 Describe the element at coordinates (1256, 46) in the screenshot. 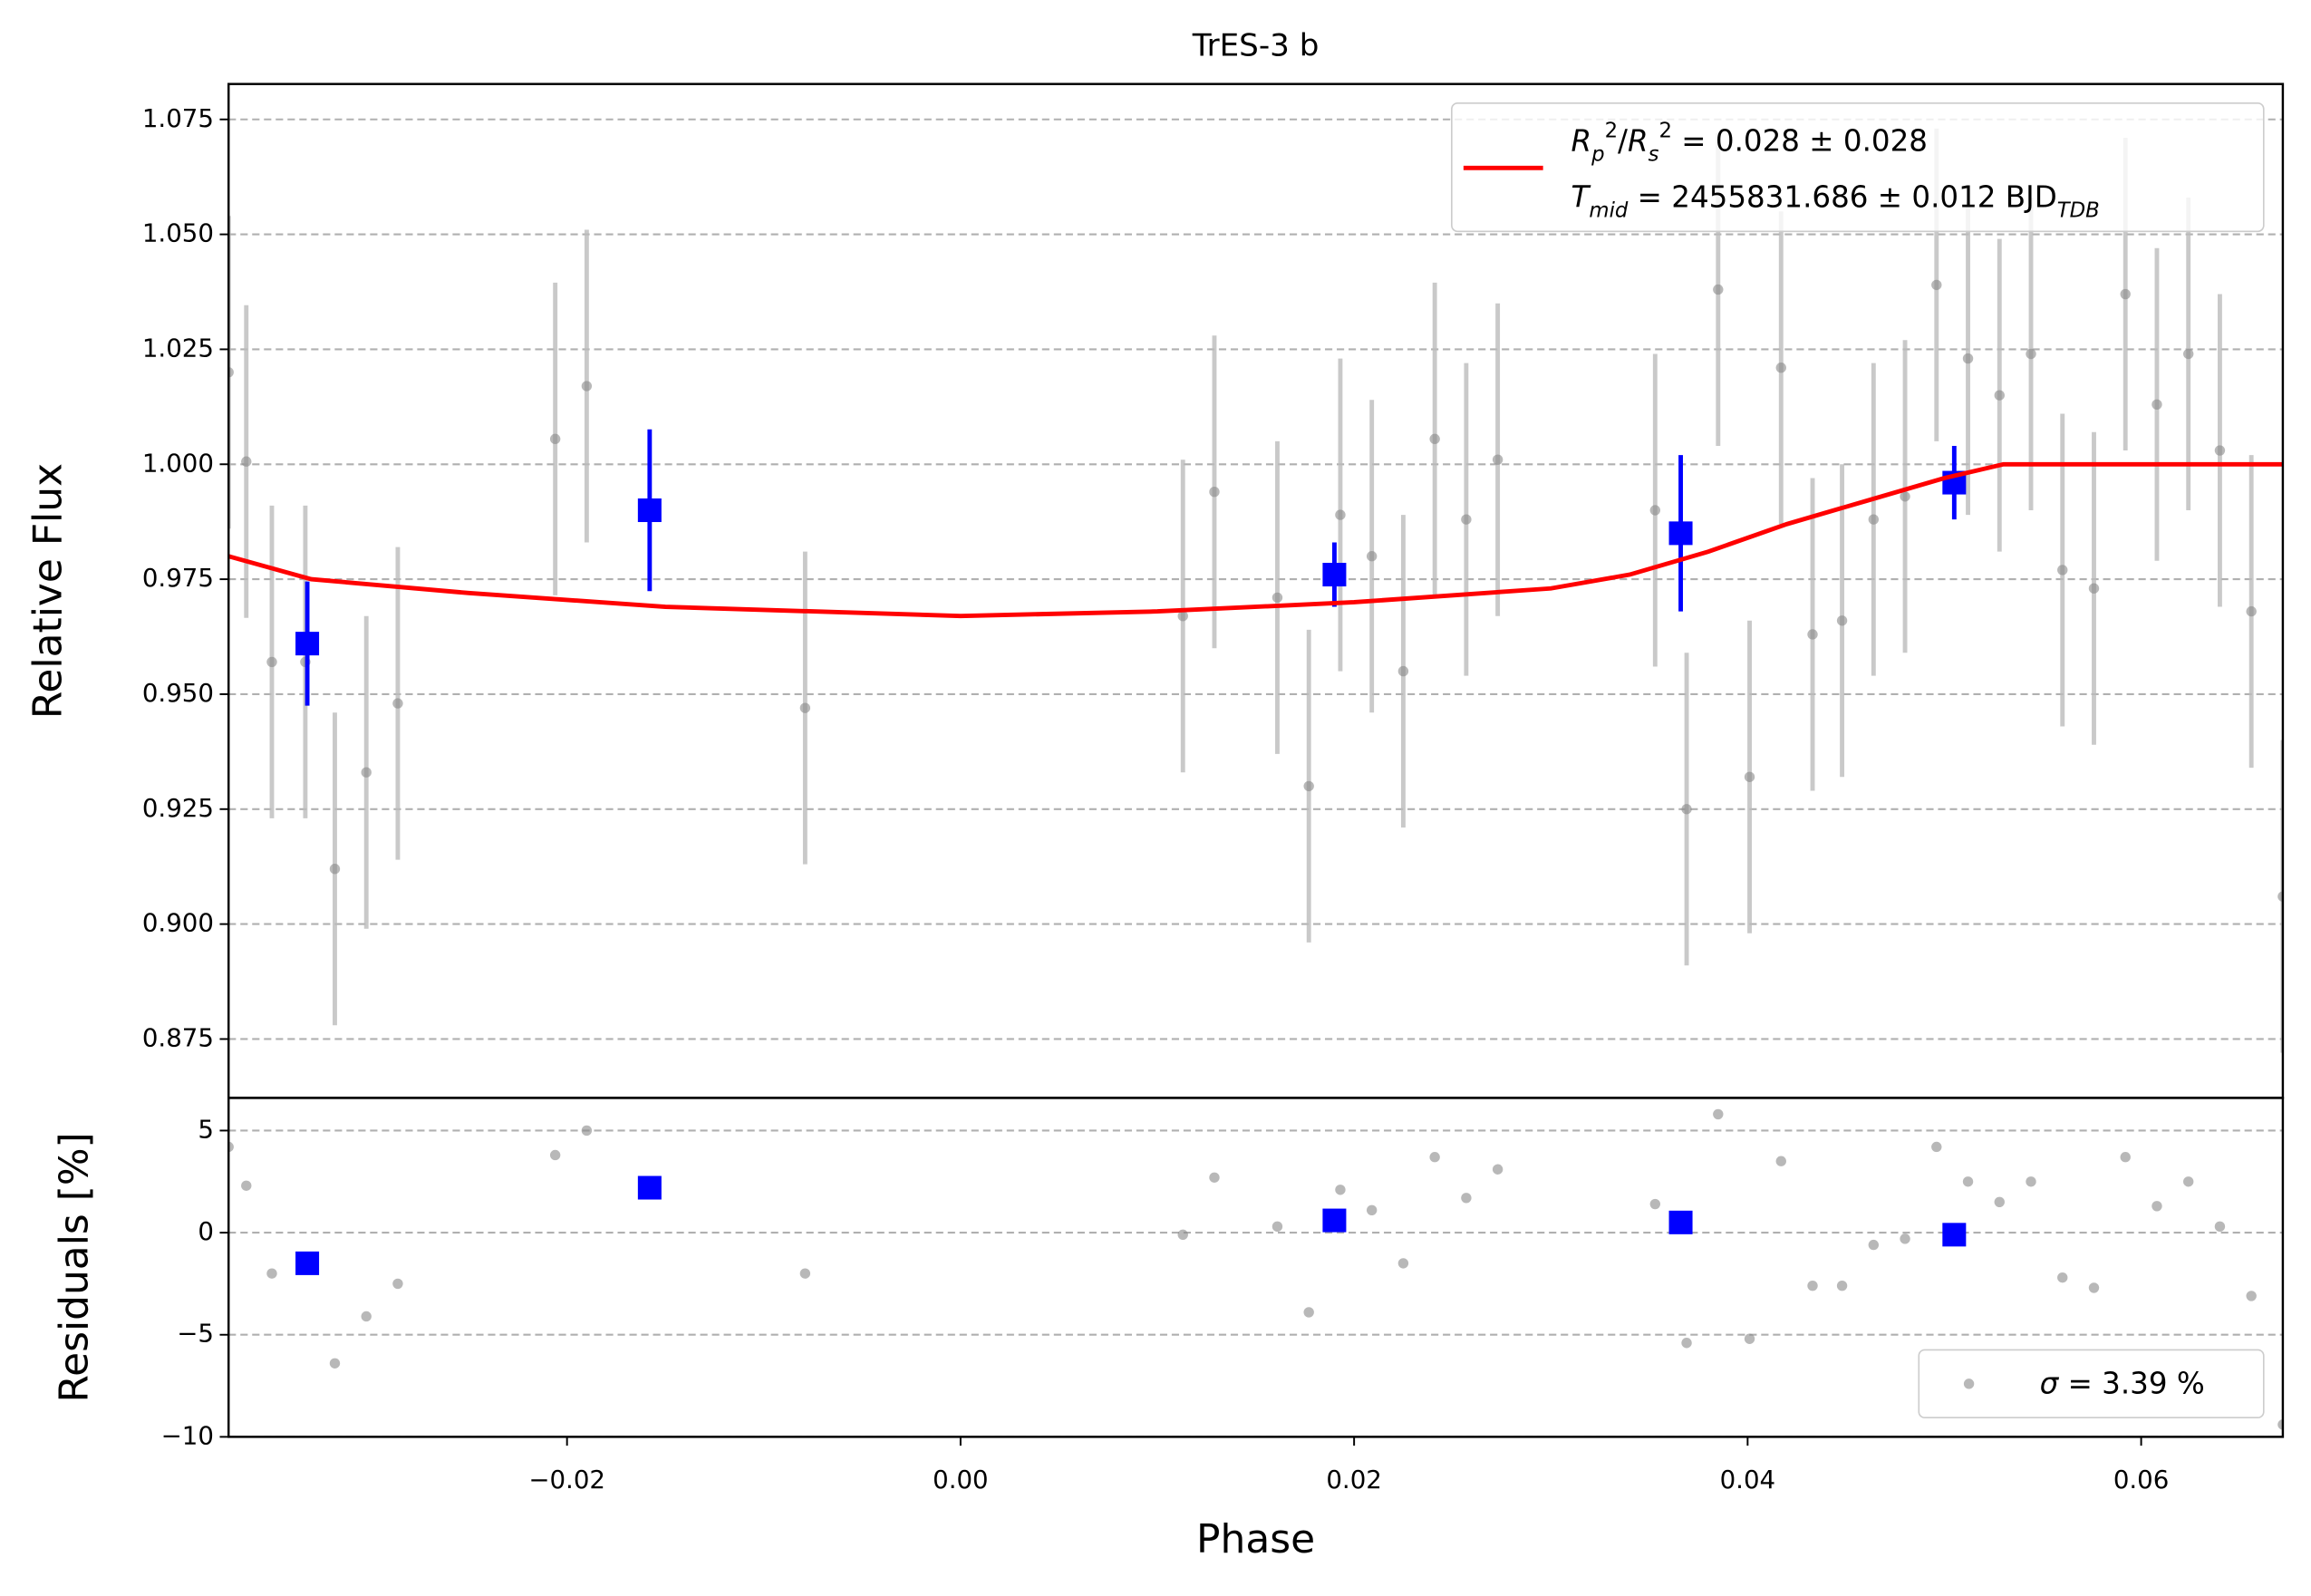

I see `chart-title: TrES-3 b` at that location.